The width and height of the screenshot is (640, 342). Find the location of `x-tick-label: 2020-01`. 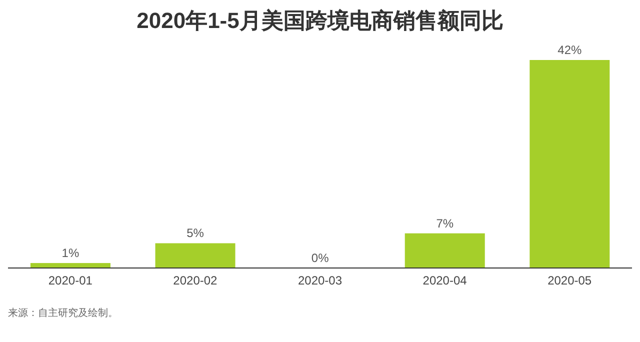

x-tick-label: 2020-01 is located at coordinates (70, 281).